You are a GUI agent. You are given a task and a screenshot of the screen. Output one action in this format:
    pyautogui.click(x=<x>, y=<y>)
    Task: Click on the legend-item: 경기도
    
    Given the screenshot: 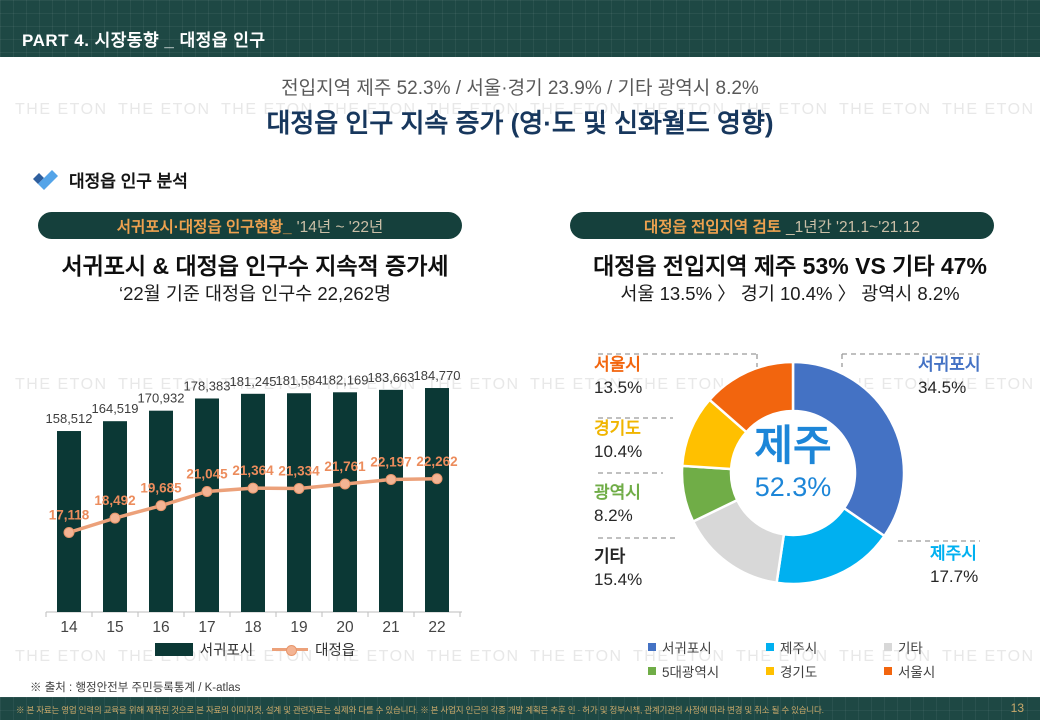 What is the action you would take?
    pyautogui.click(x=825, y=671)
    